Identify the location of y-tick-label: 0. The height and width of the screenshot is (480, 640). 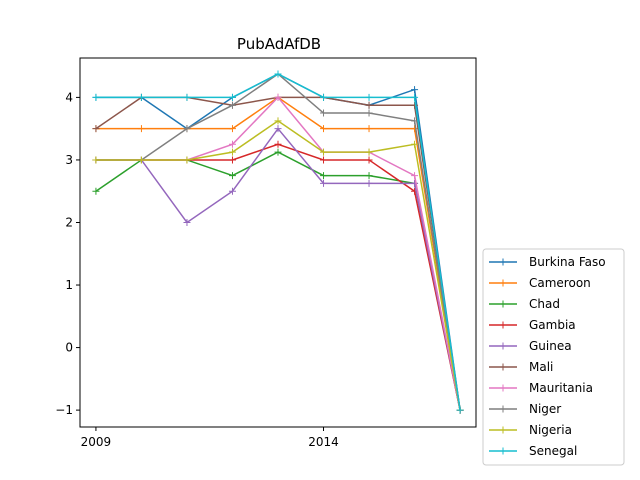
(69, 348).